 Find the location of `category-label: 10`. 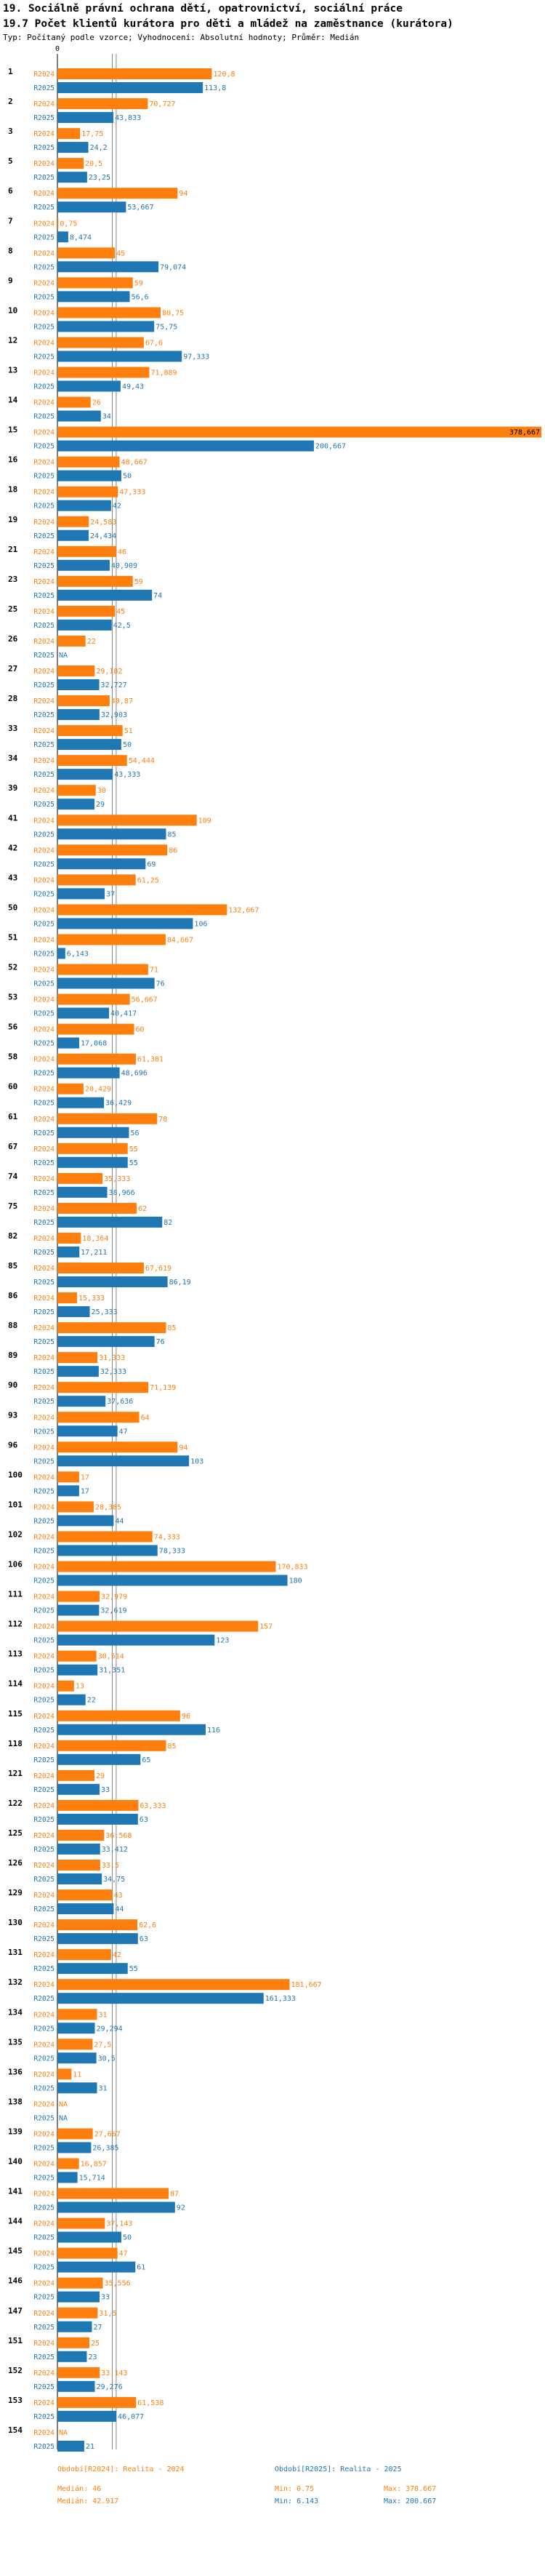

category-label: 10 is located at coordinates (13, 310).